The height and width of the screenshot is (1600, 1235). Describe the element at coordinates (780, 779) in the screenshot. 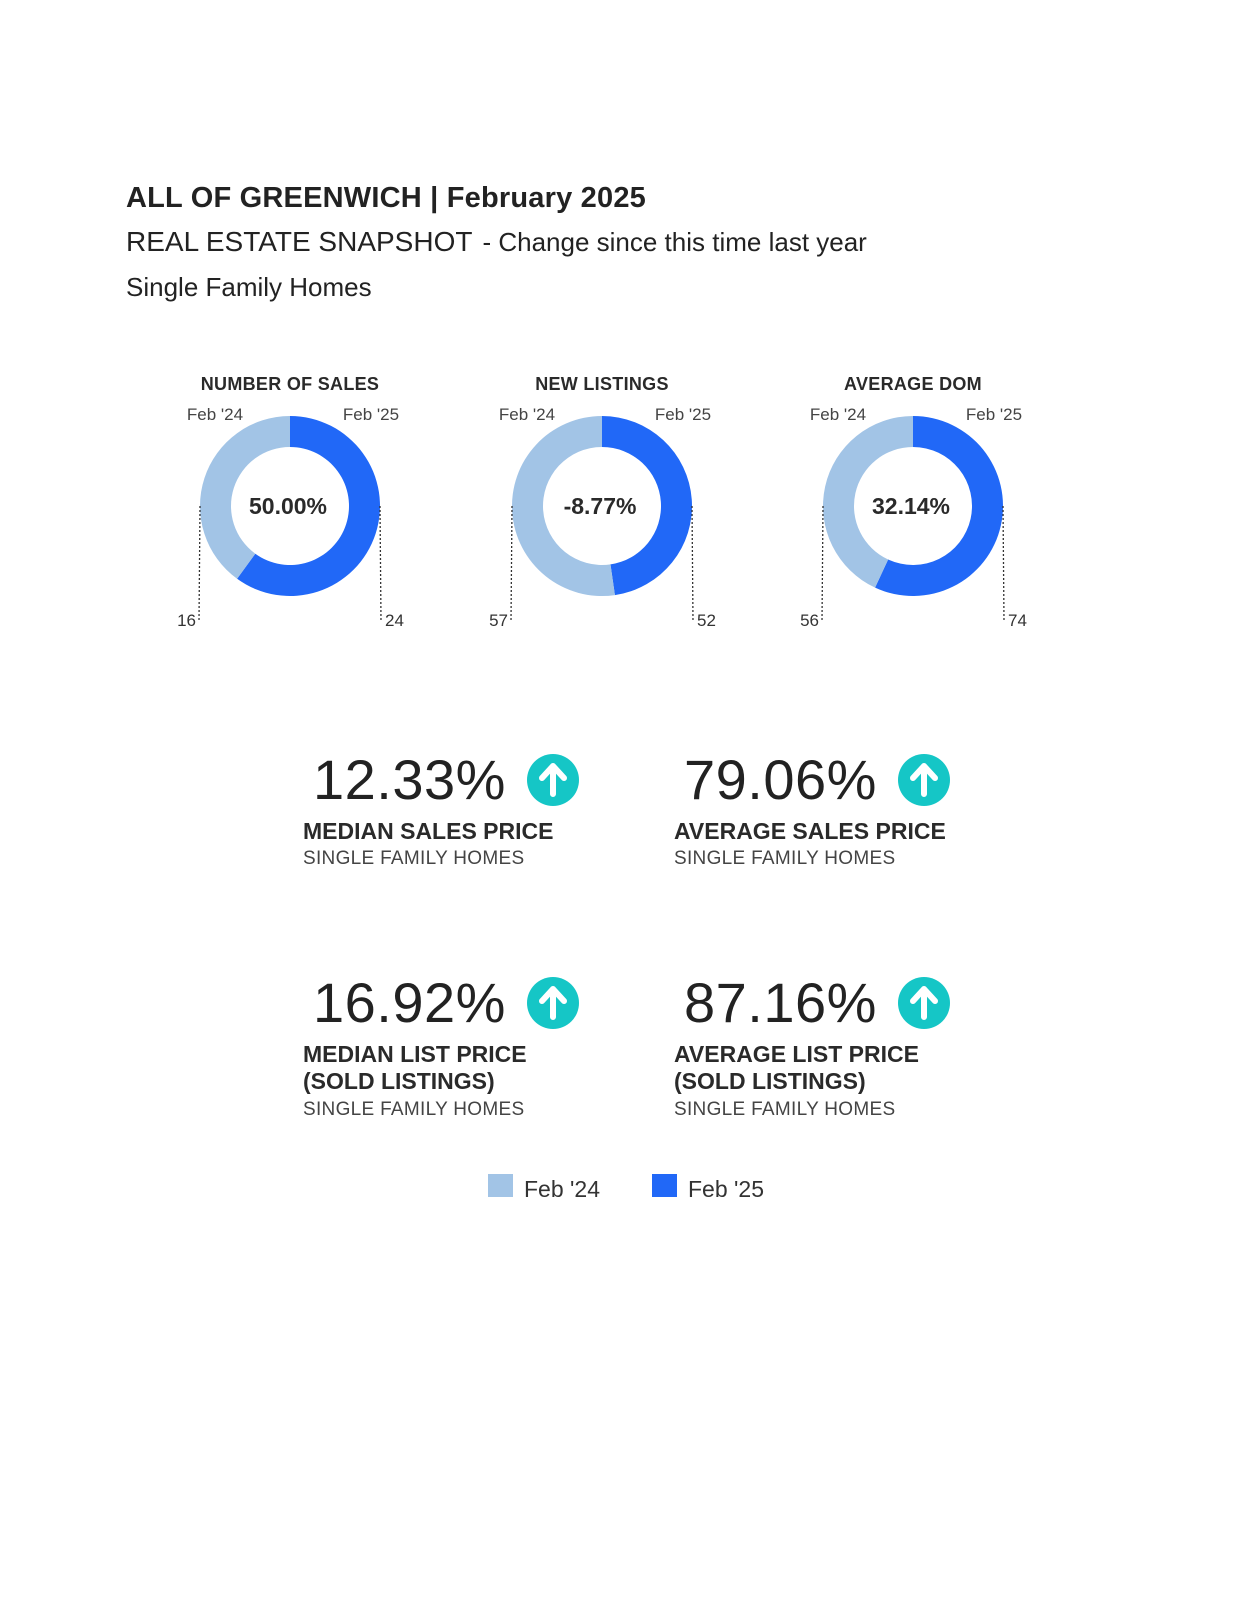

I see `stat-value: 79.06%` at that location.